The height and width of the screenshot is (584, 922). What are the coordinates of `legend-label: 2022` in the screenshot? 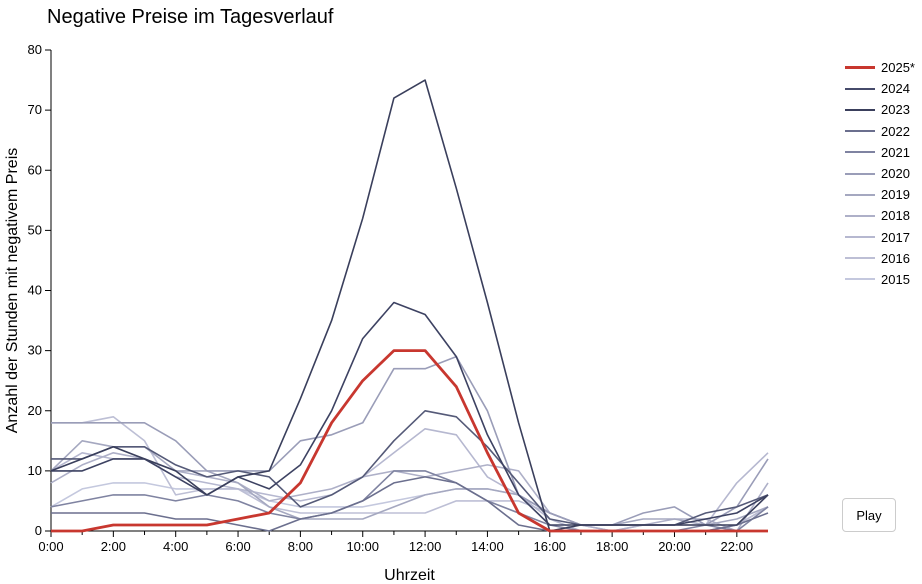 It's located at (895, 131).